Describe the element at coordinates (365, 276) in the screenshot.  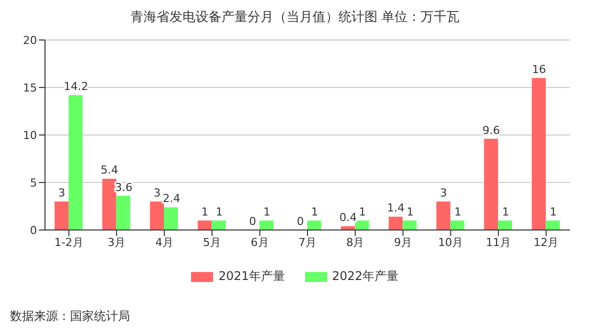
I see `legend-label: 2022年产量` at that location.